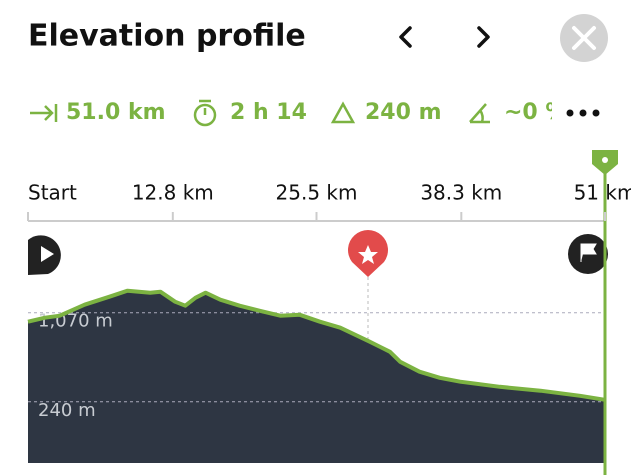  What do you see at coordinates (602, 193) in the screenshot?
I see `x-tick-label: 51 km` at bounding box center [602, 193].